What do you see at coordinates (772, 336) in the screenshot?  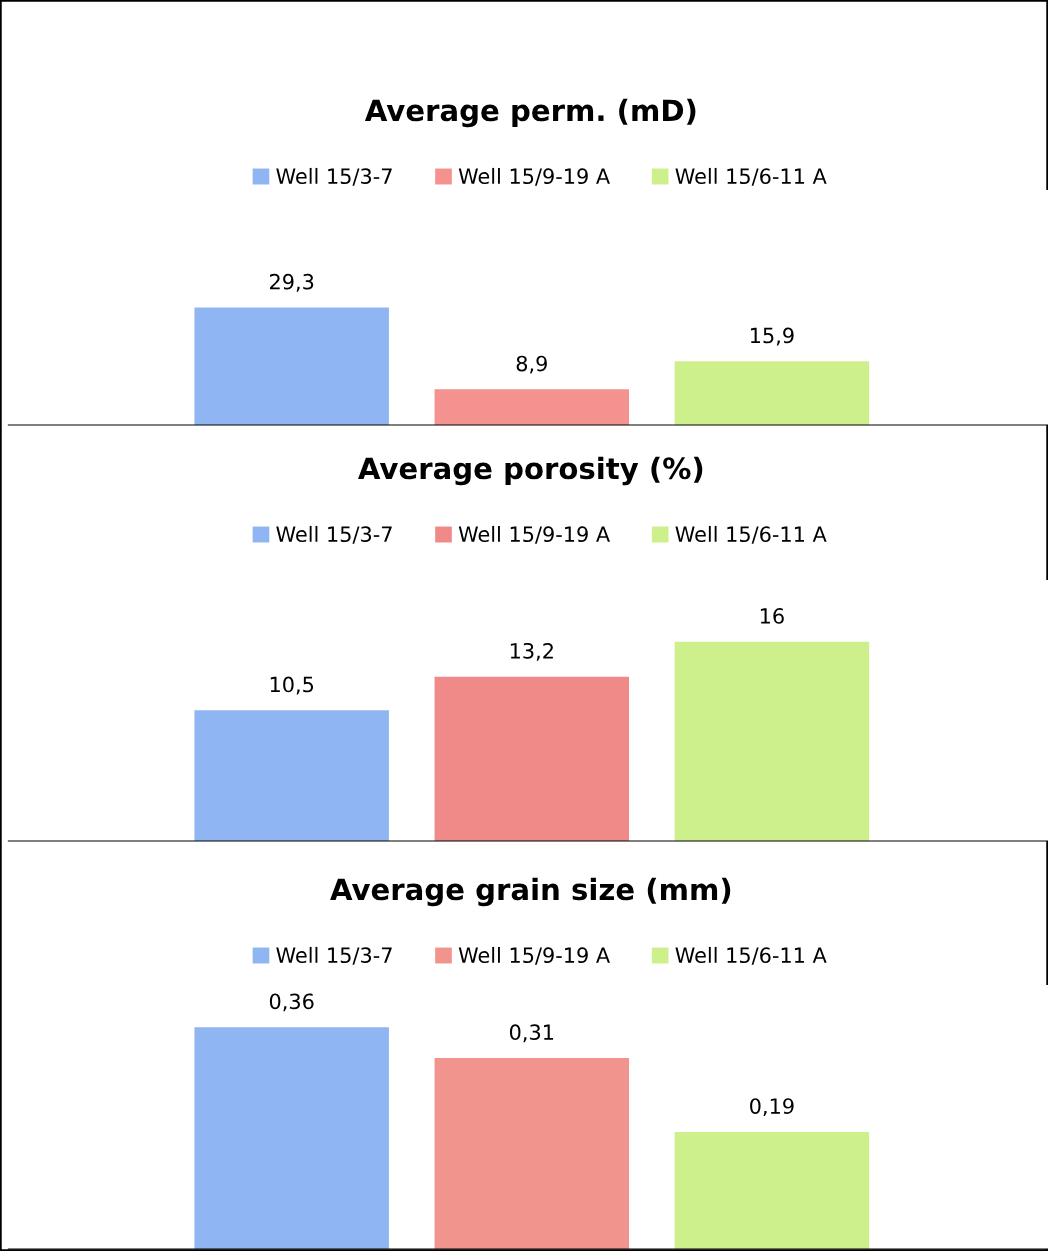 I see `data-label: 15,9` at bounding box center [772, 336].